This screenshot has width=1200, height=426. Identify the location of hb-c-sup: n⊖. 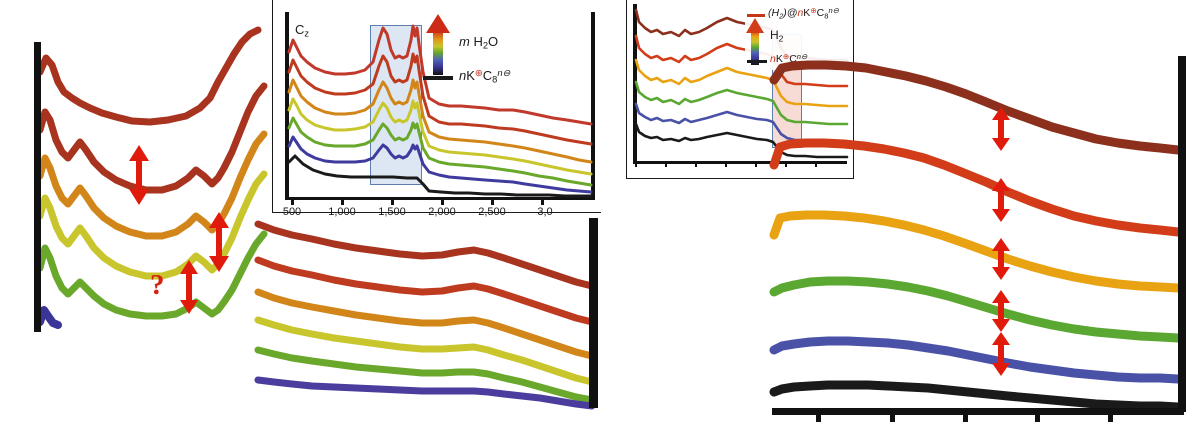
(802, 56).